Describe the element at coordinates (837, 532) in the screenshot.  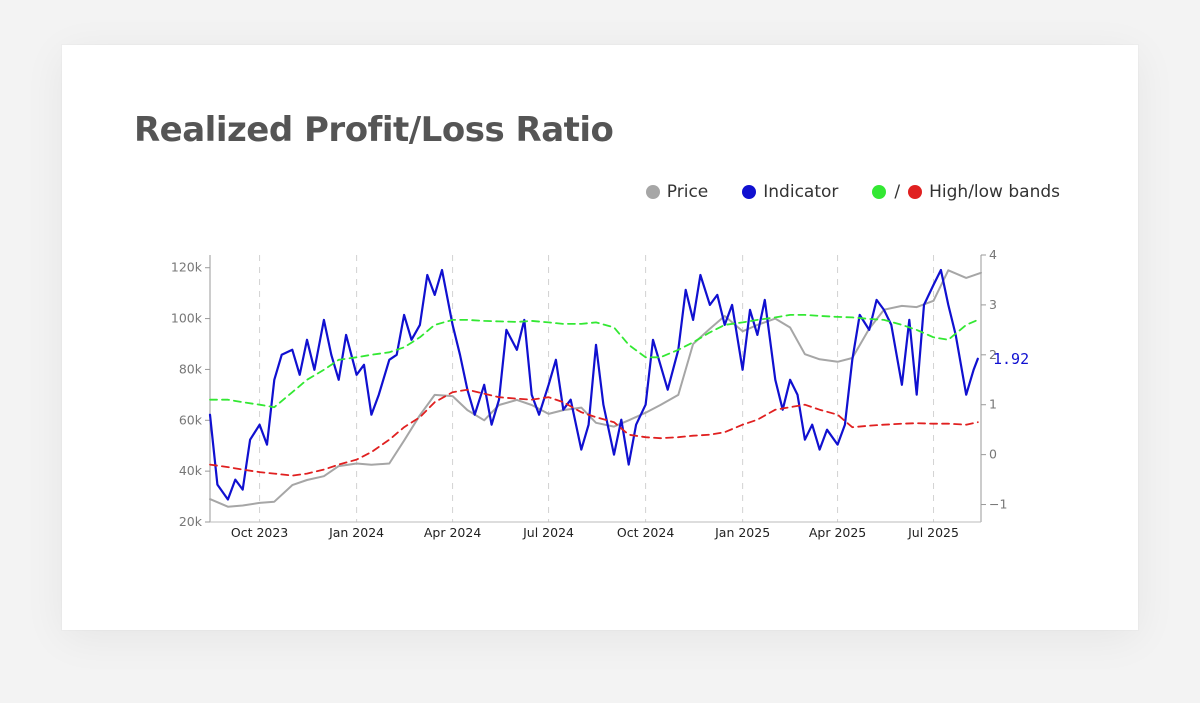
I see `x-tick-label: Apr 2025` at that location.